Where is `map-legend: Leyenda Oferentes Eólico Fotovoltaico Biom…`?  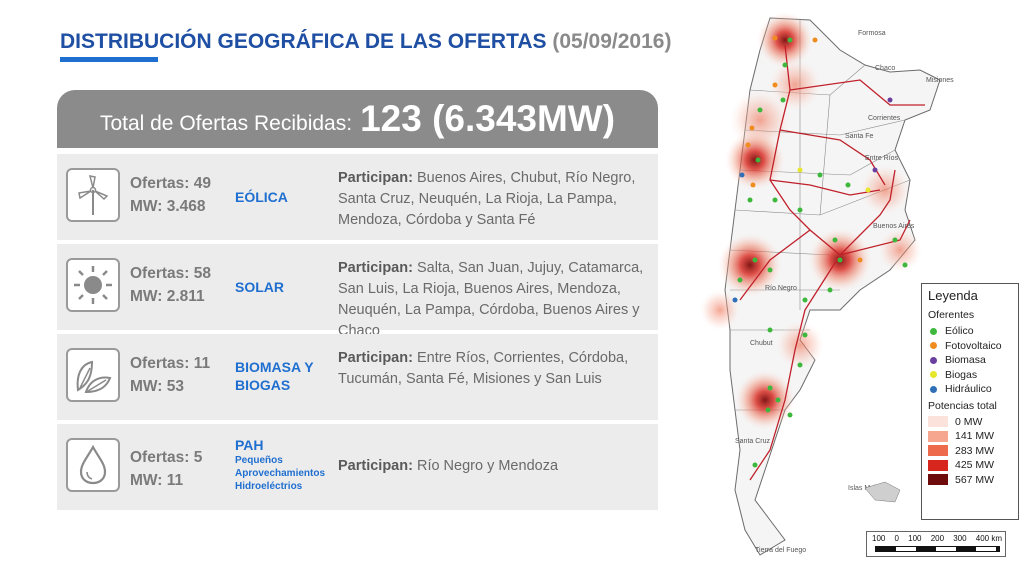
map-legend: Leyenda Oferentes Eólico Fotovoltaico Biom… is located at coordinates (970, 401).